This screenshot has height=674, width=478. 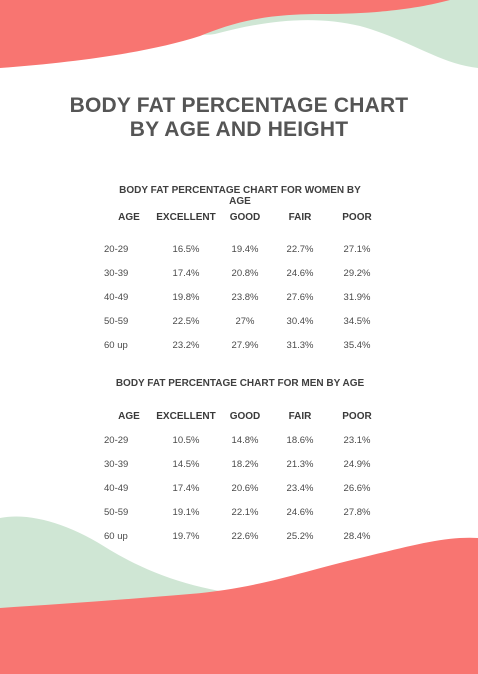 What do you see at coordinates (357, 249) in the screenshot?
I see `poor-cell: 27.1%` at bounding box center [357, 249].